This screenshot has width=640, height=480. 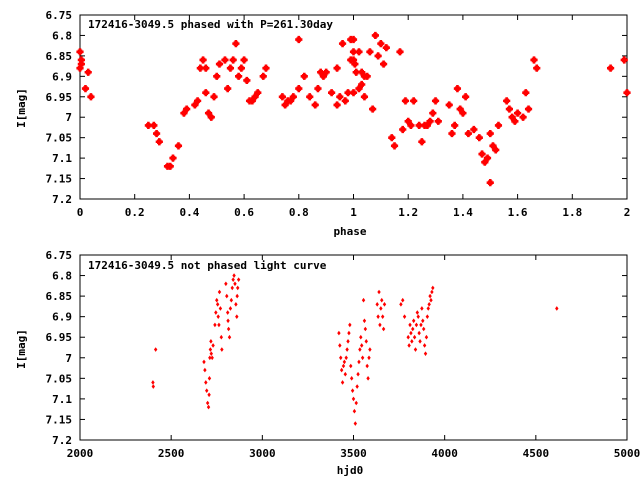 I want to click on x-tick-label: 2000, so click(x=80, y=453).